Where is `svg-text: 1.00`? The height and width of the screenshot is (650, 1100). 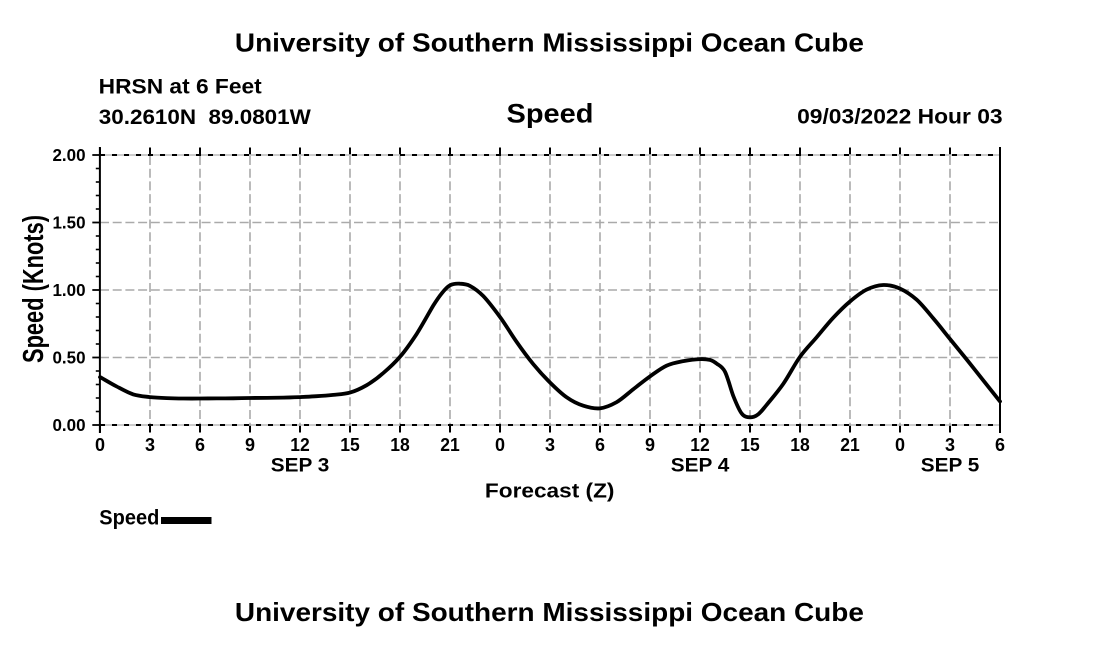
svg-text: 1.00 is located at coordinates (69, 290).